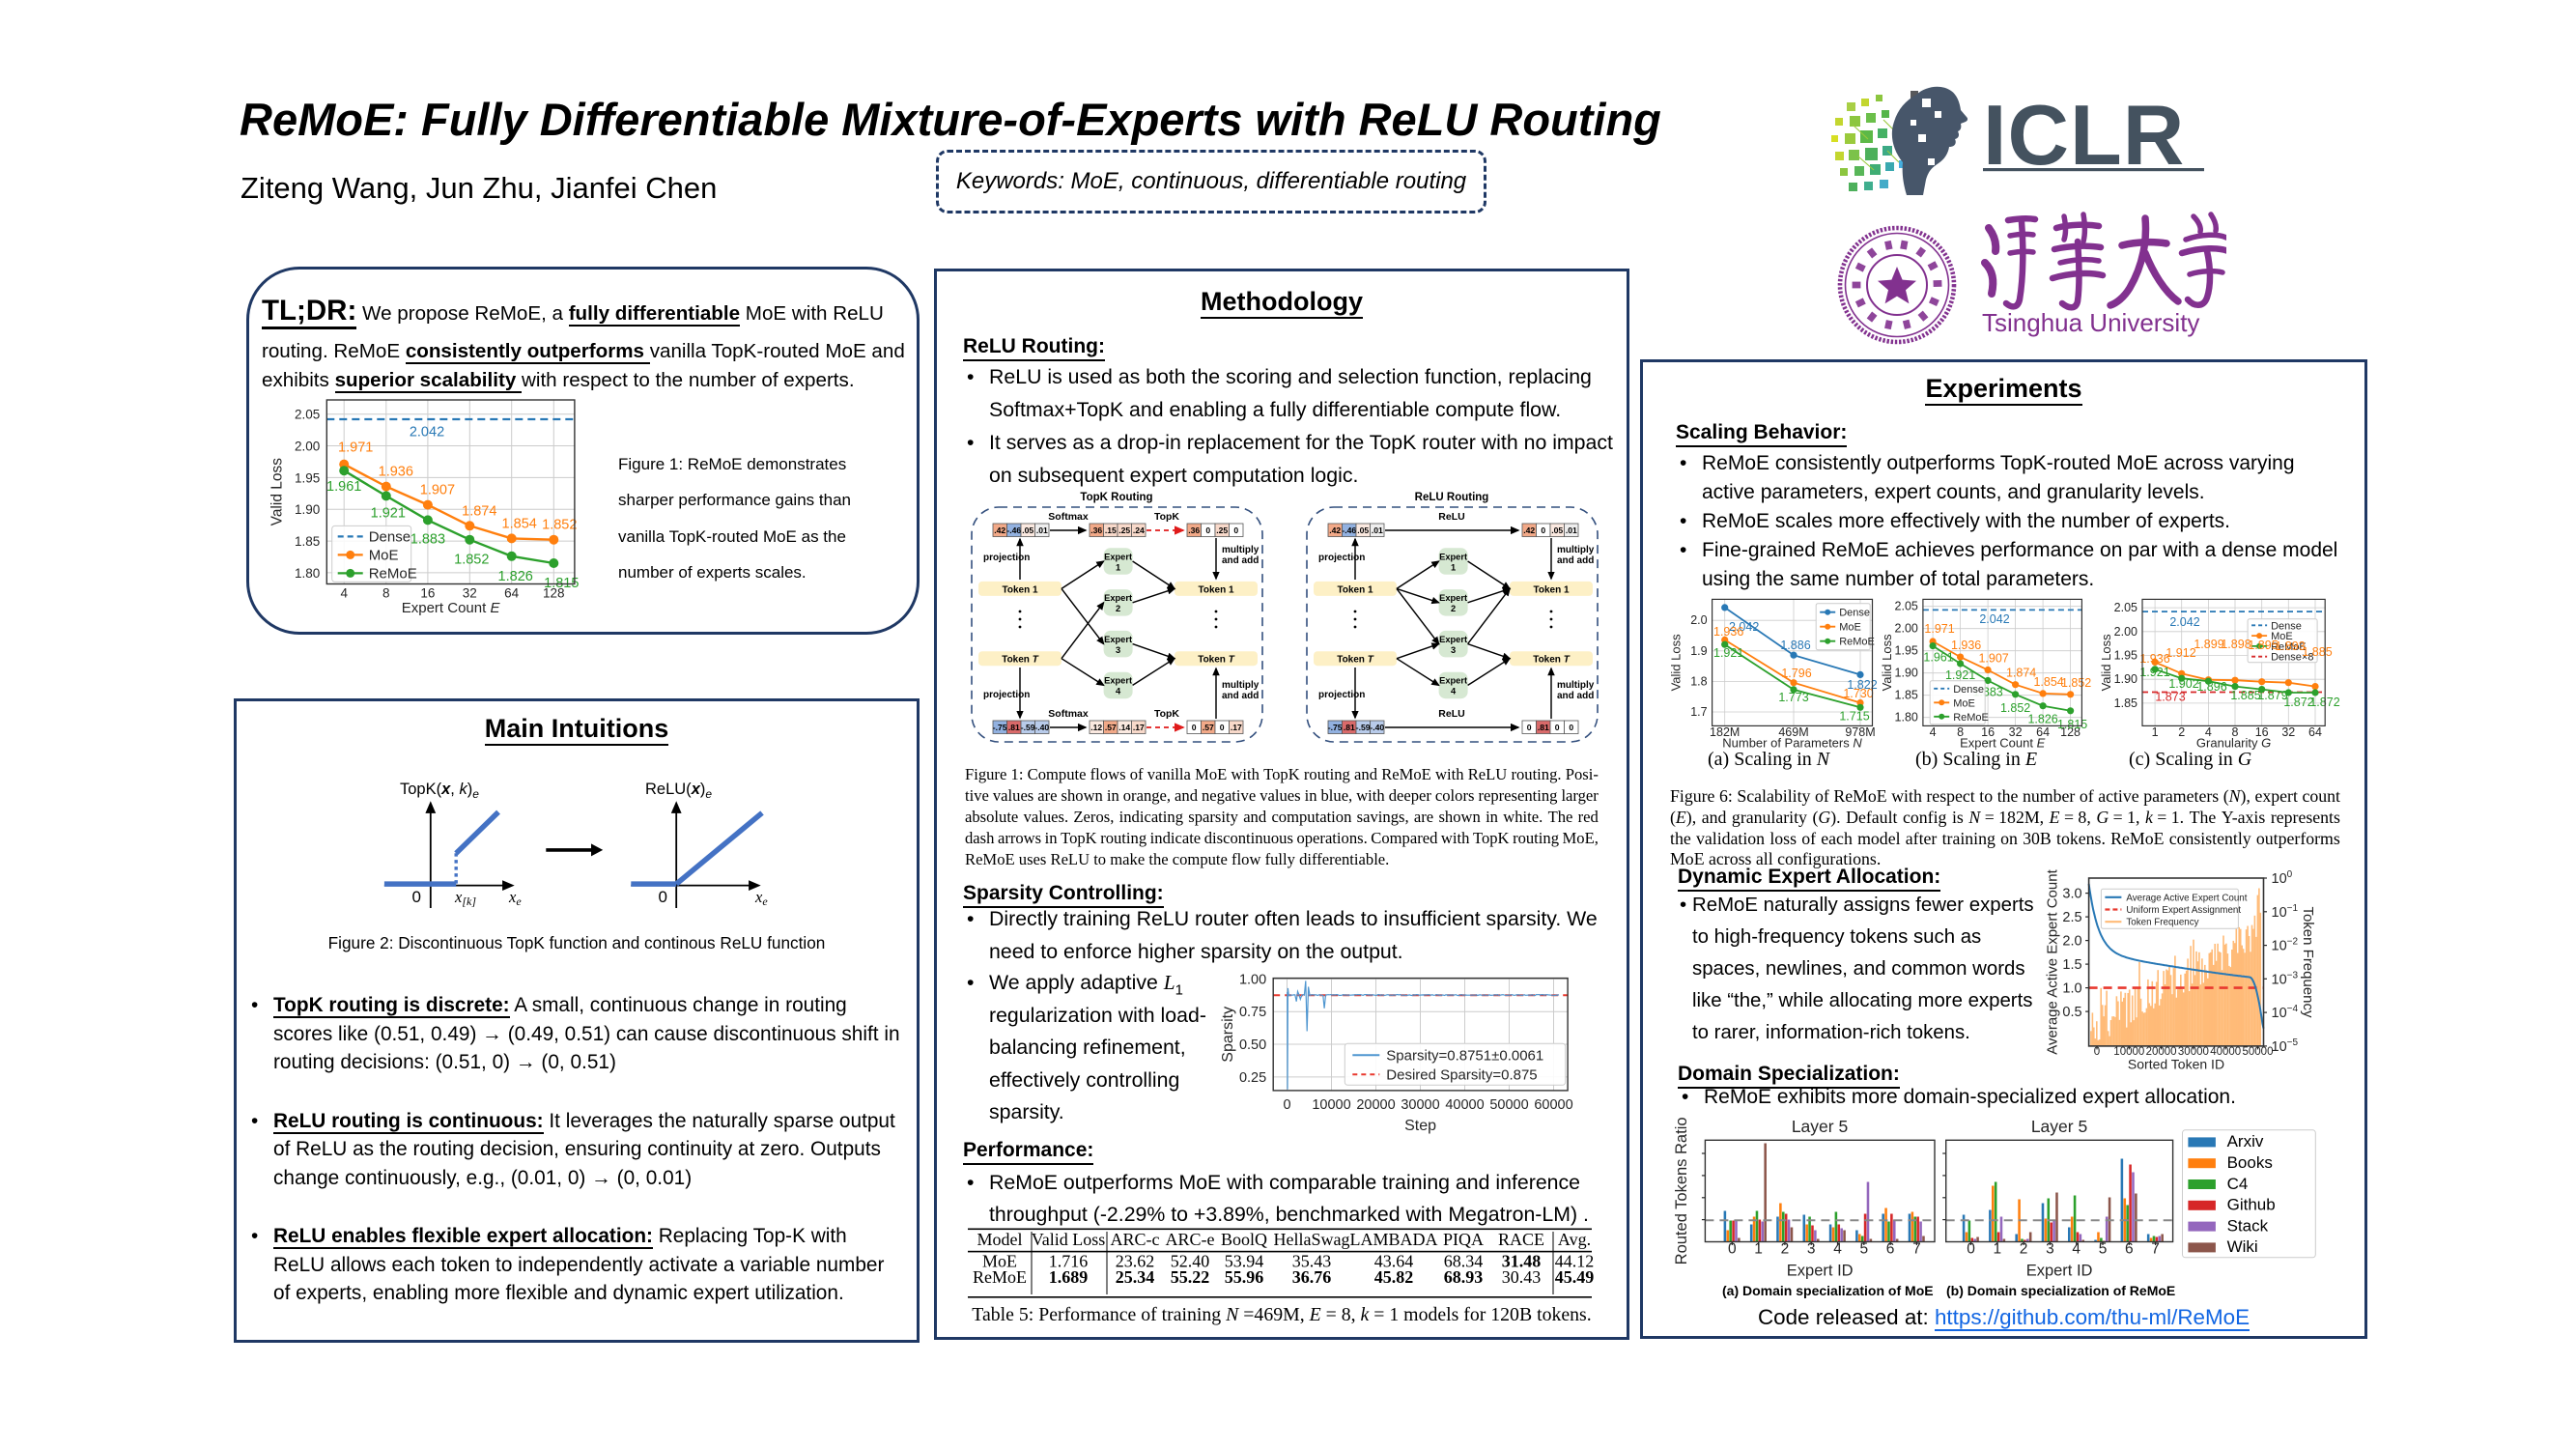 This screenshot has height=1449, width=2576. Describe the element at coordinates (1069, 1277) in the screenshot. I see `svg-text: 1.689` at that location.